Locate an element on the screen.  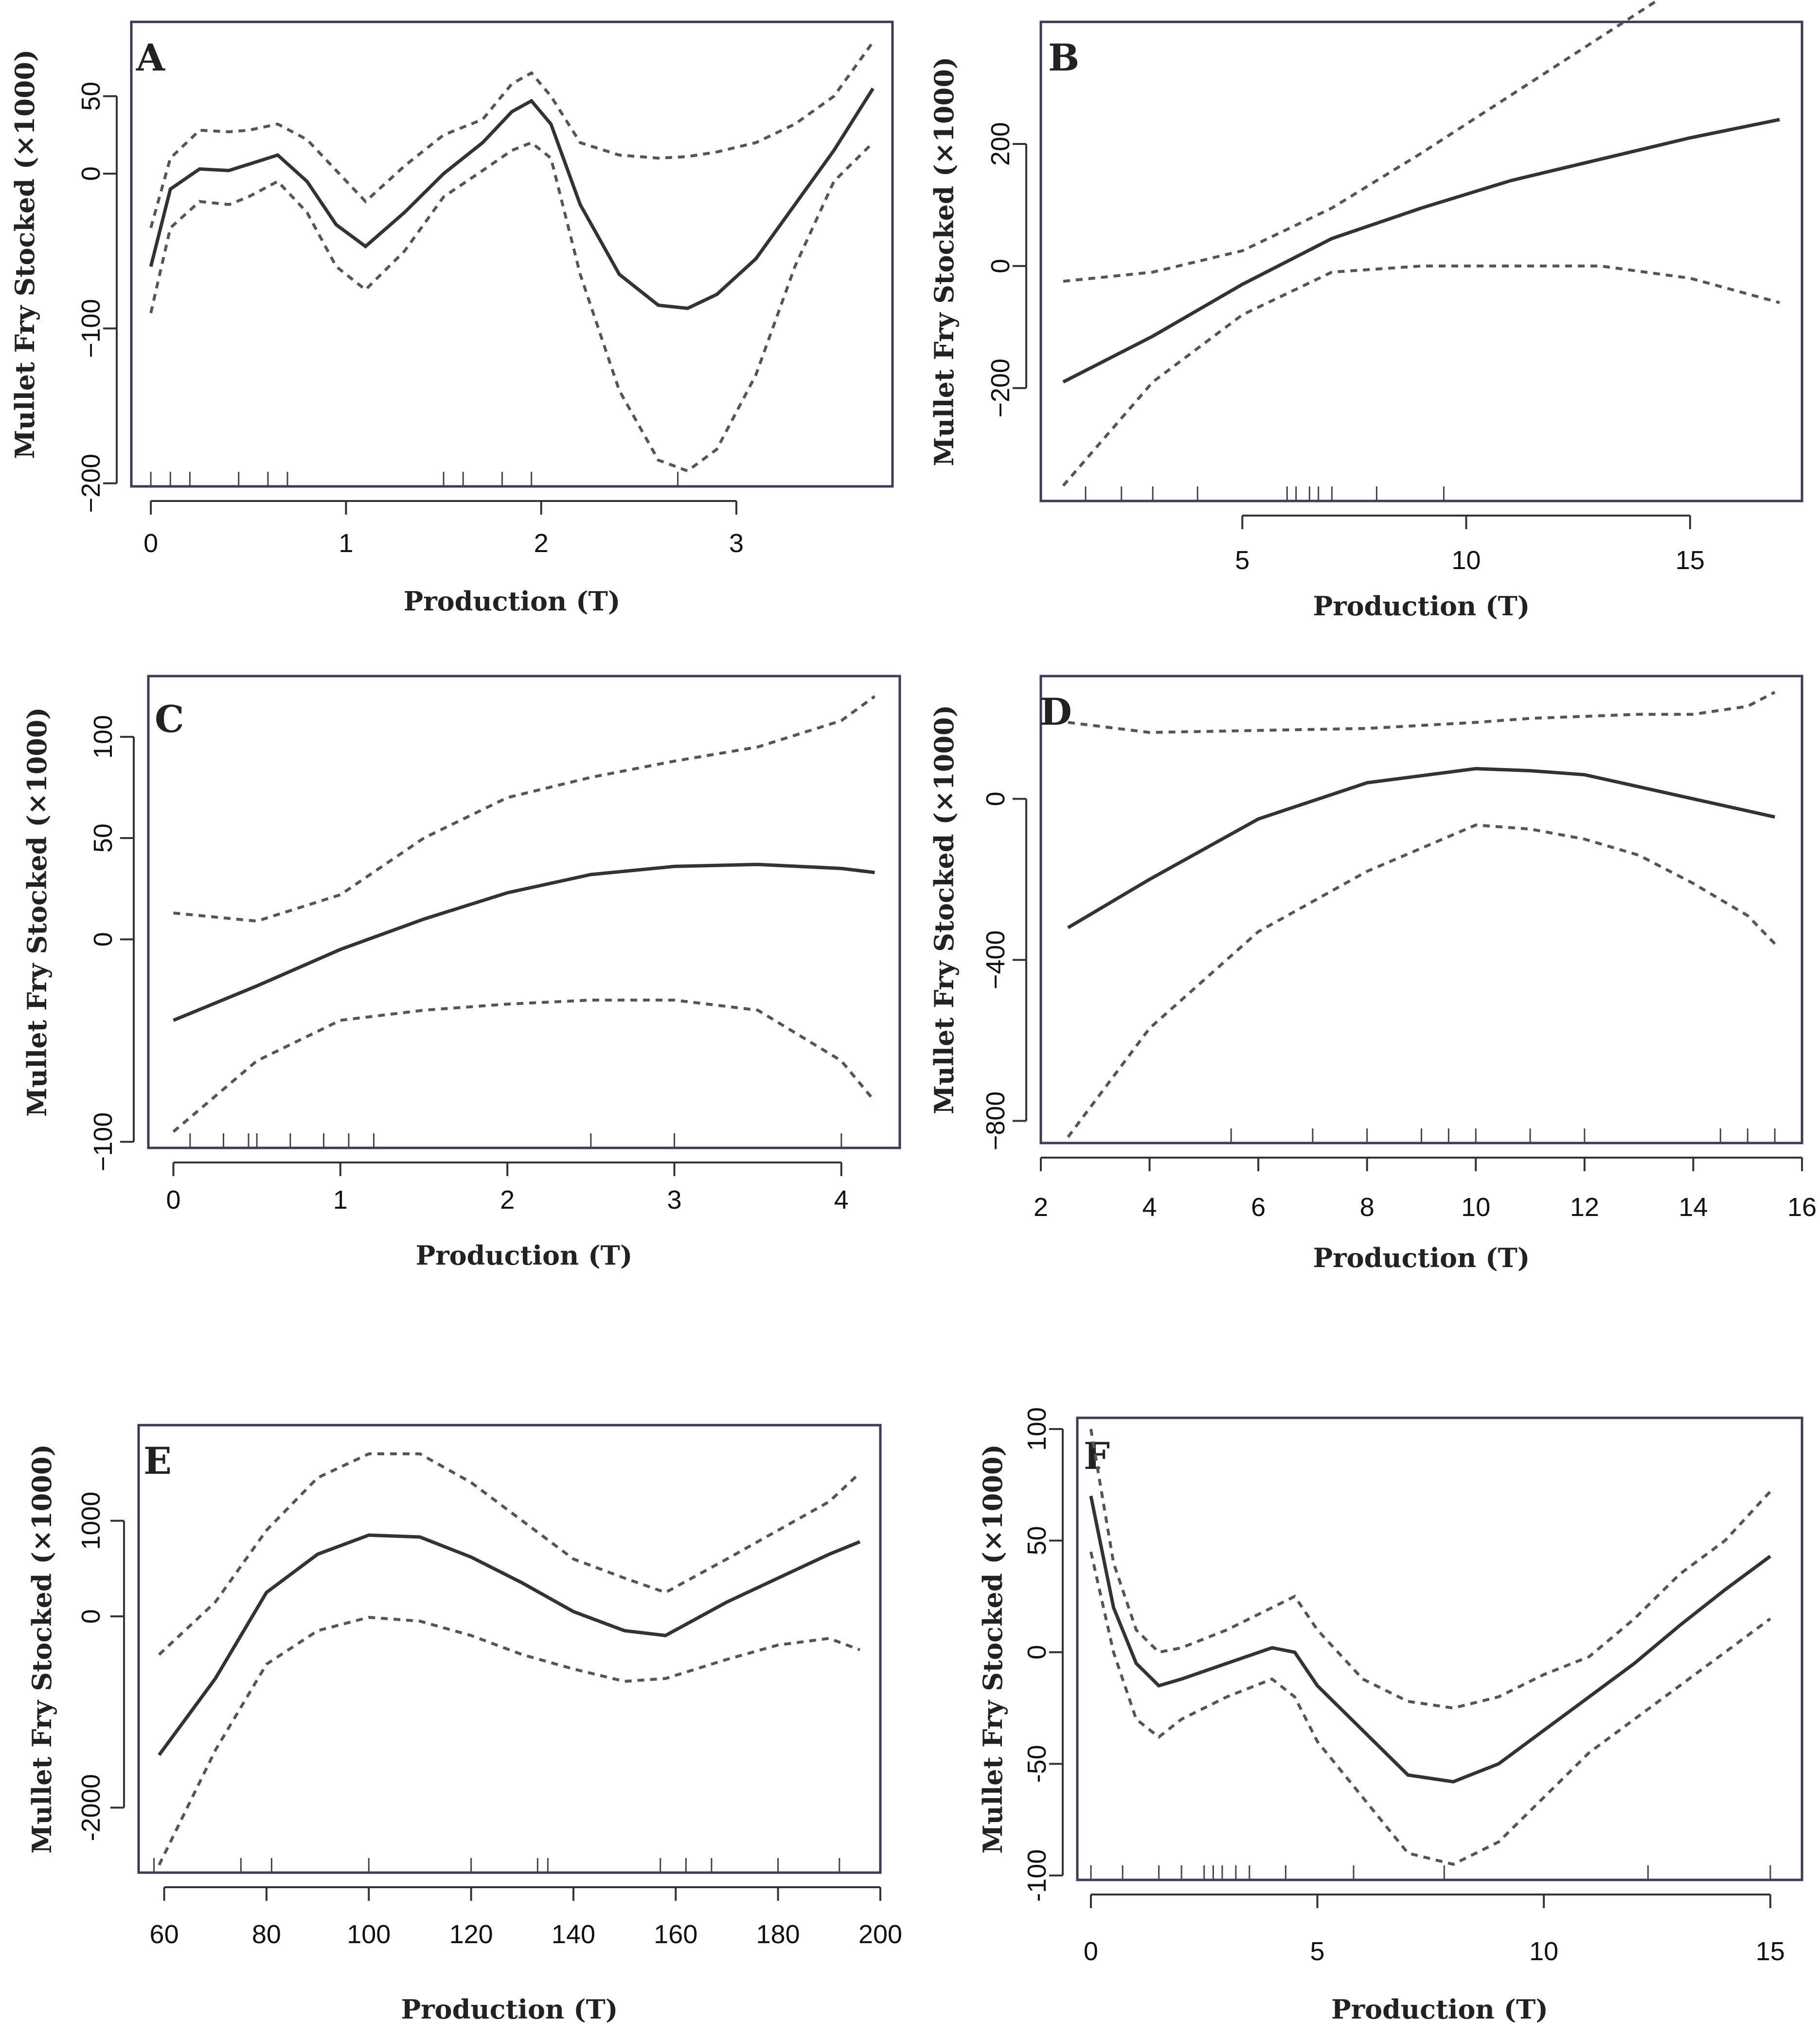
x-tick-label: 140 is located at coordinates (573, 1935).